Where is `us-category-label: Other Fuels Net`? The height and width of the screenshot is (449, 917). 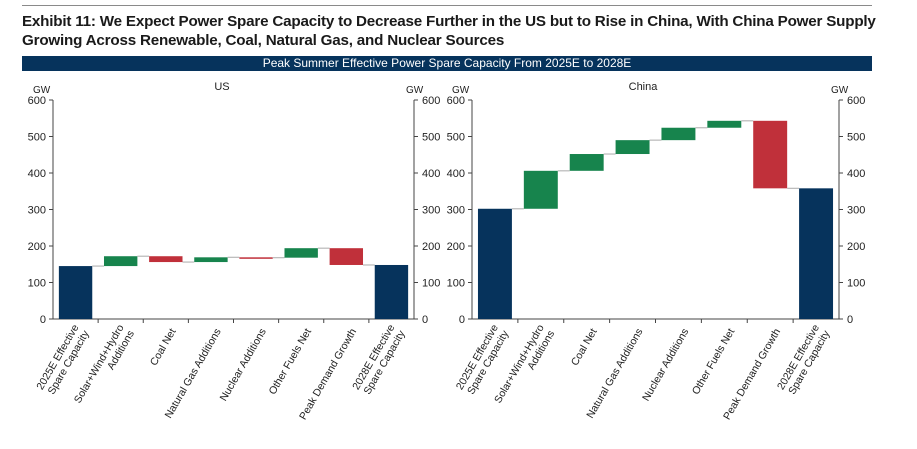 us-category-label: Other Fuels Net is located at coordinates (290, 361).